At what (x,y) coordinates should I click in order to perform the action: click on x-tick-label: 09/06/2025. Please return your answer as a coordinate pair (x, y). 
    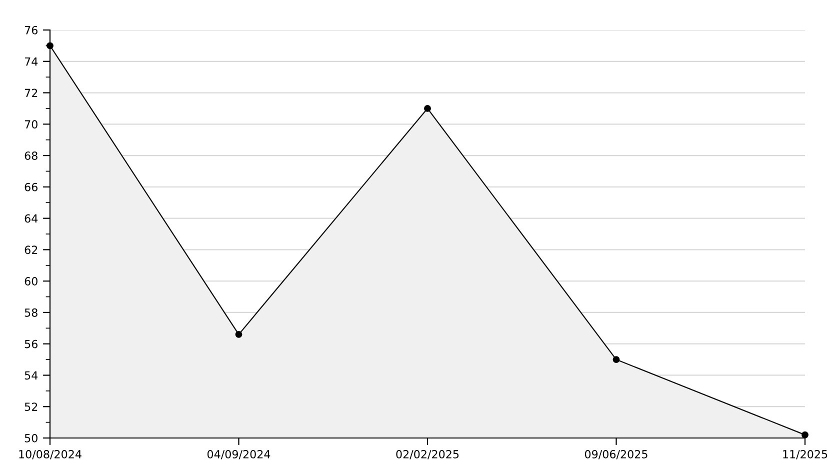
    Looking at the image, I should click on (616, 455).